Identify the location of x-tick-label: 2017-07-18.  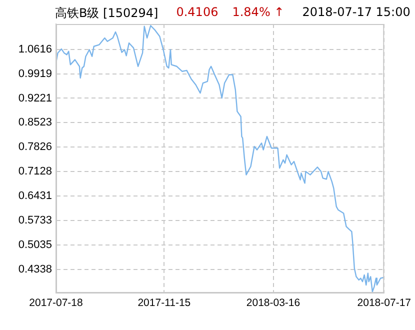
(56, 303).